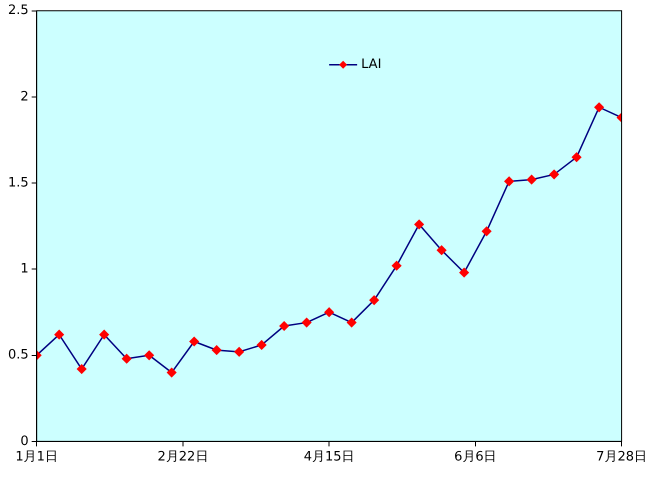 Image resolution: width=650 pixels, height=478 pixels. What do you see at coordinates (329, 457) in the screenshot?
I see `x-tick-label: 4月15日` at bounding box center [329, 457].